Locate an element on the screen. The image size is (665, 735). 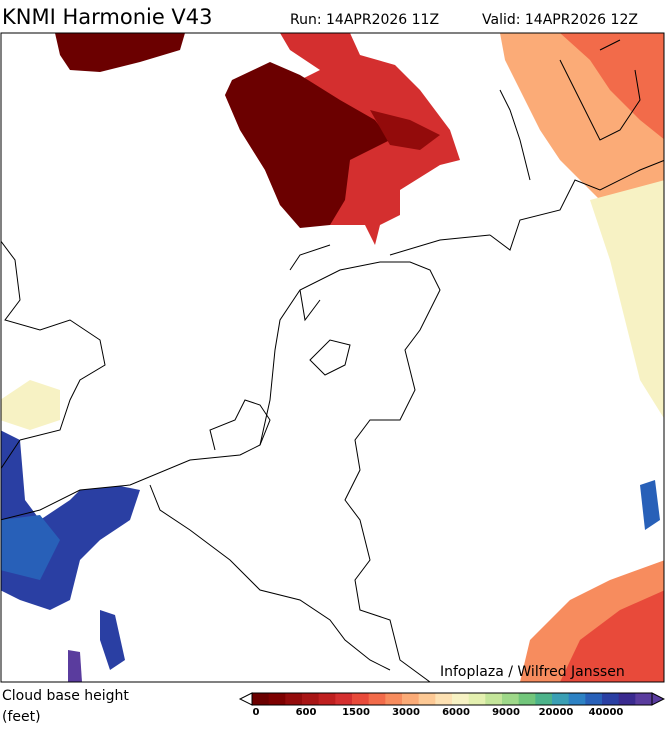
colorbar-label: 3000 is located at coordinates (406, 712).